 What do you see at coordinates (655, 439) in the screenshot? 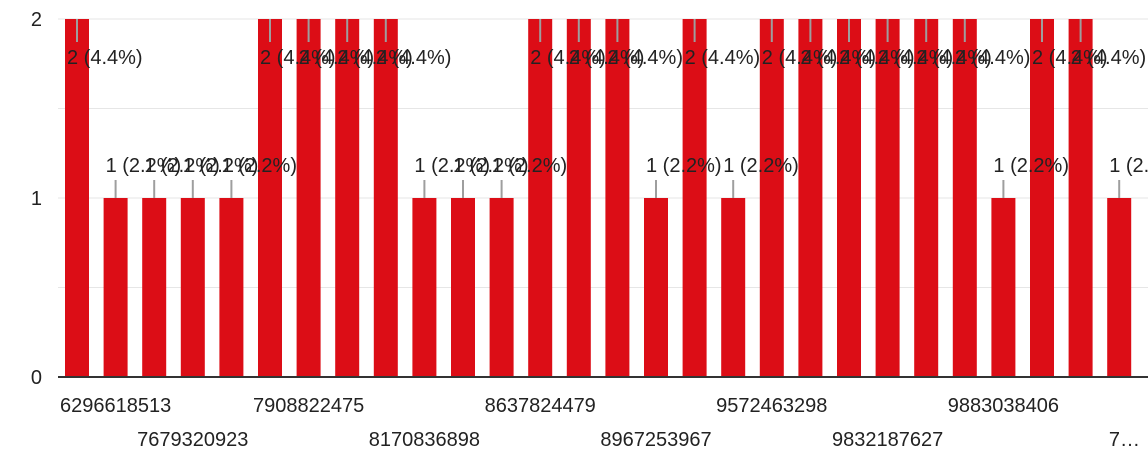
I see `x-tick-label: 8967253967` at bounding box center [655, 439].